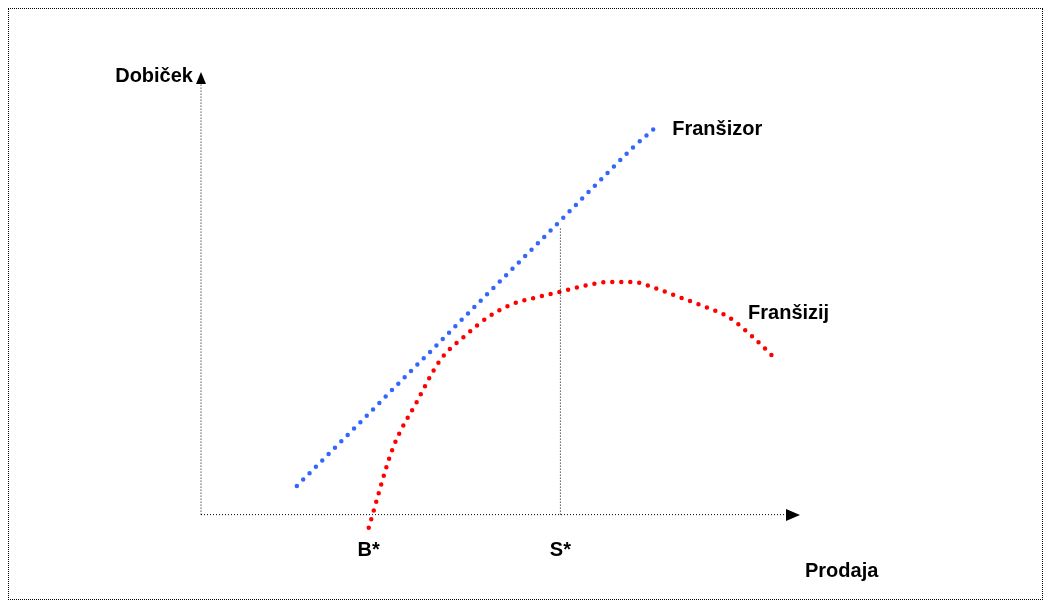  What do you see at coordinates (369, 548) in the screenshot?
I see `x-tick-label: B*` at bounding box center [369, 548].